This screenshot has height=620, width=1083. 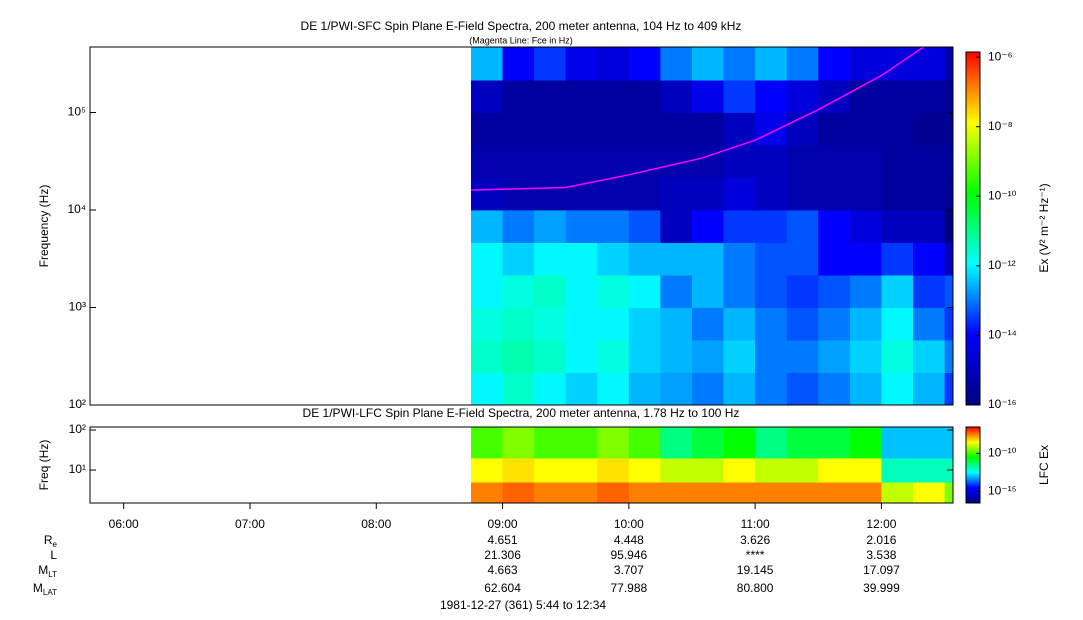 What do you see at coordinates (755, 570) in the screenshot?
I see `ephemeris-value: 19.145` at bounding box center [755, 570].